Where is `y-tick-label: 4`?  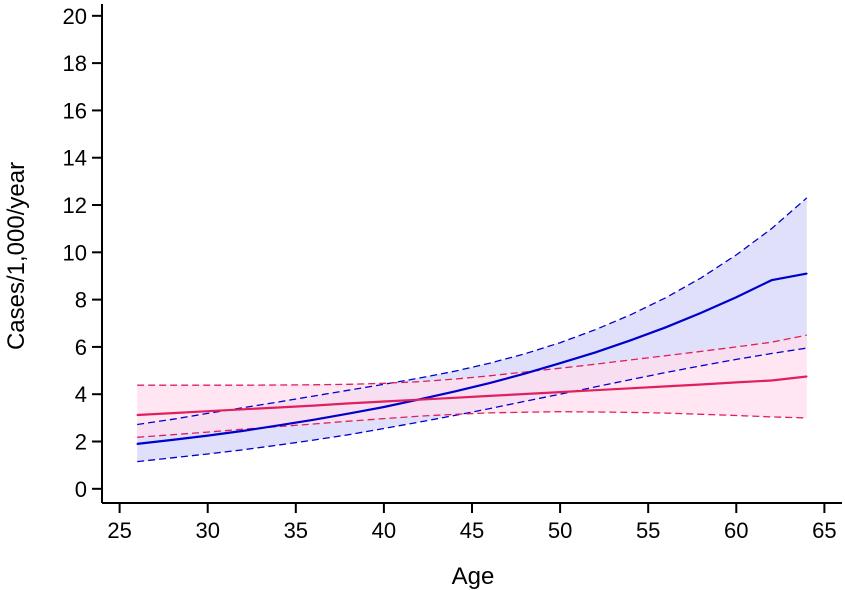 y-tick-label: 4 is located at coordinates (81, 394).